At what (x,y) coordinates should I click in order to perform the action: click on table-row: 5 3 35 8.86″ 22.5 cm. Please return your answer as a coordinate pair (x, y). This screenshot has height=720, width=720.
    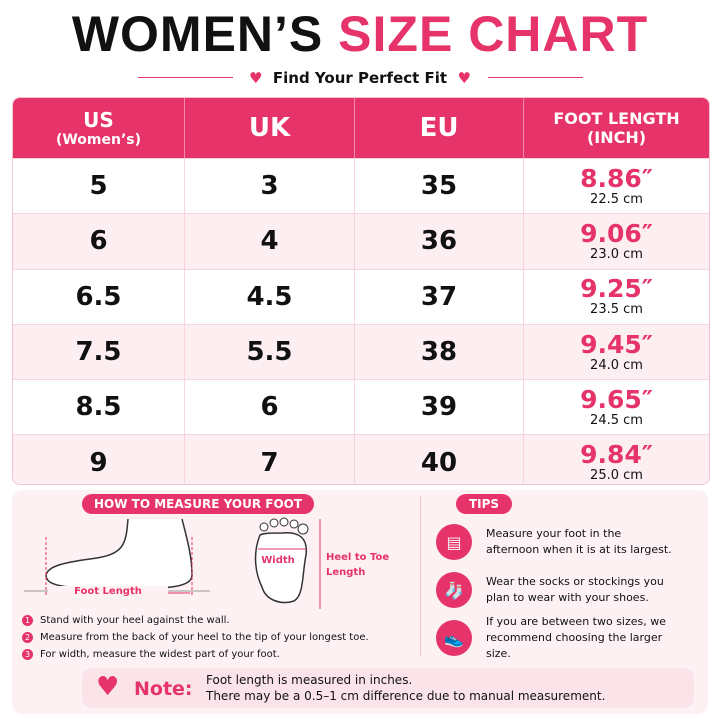
    Looking at the image, I should click on (361, 186).